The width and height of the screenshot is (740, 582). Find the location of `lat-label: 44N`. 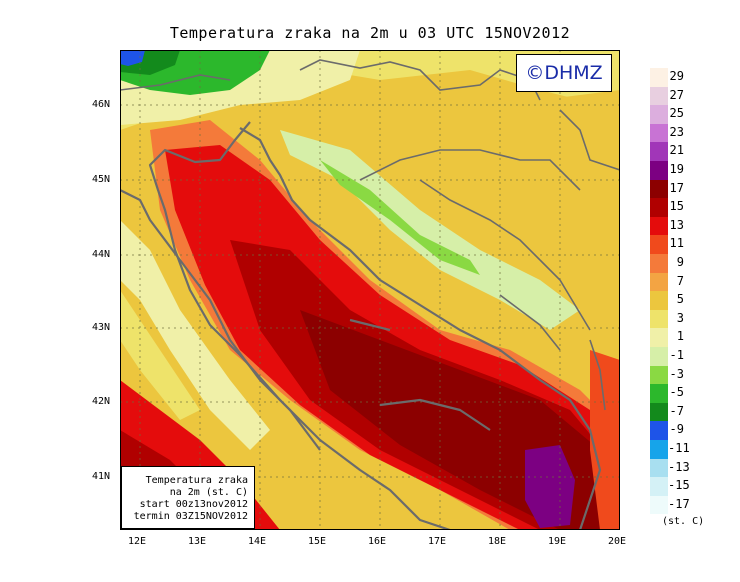

lat-label: 44N is located at coordinates (101, 254).